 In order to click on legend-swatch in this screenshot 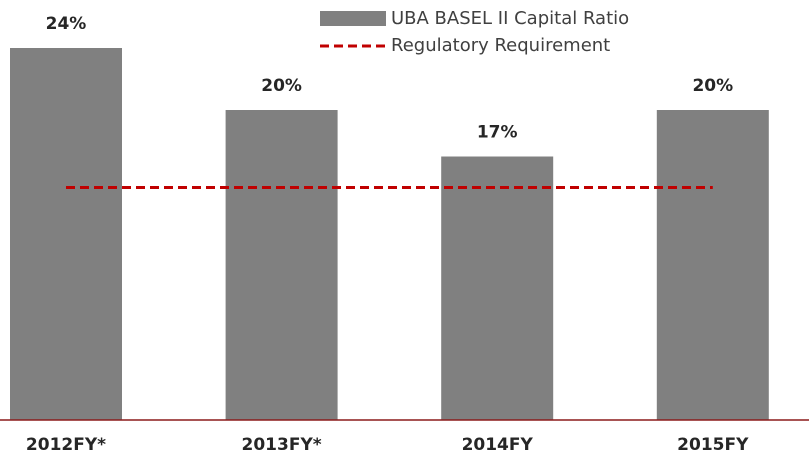, I will do `click(353, 18)`.